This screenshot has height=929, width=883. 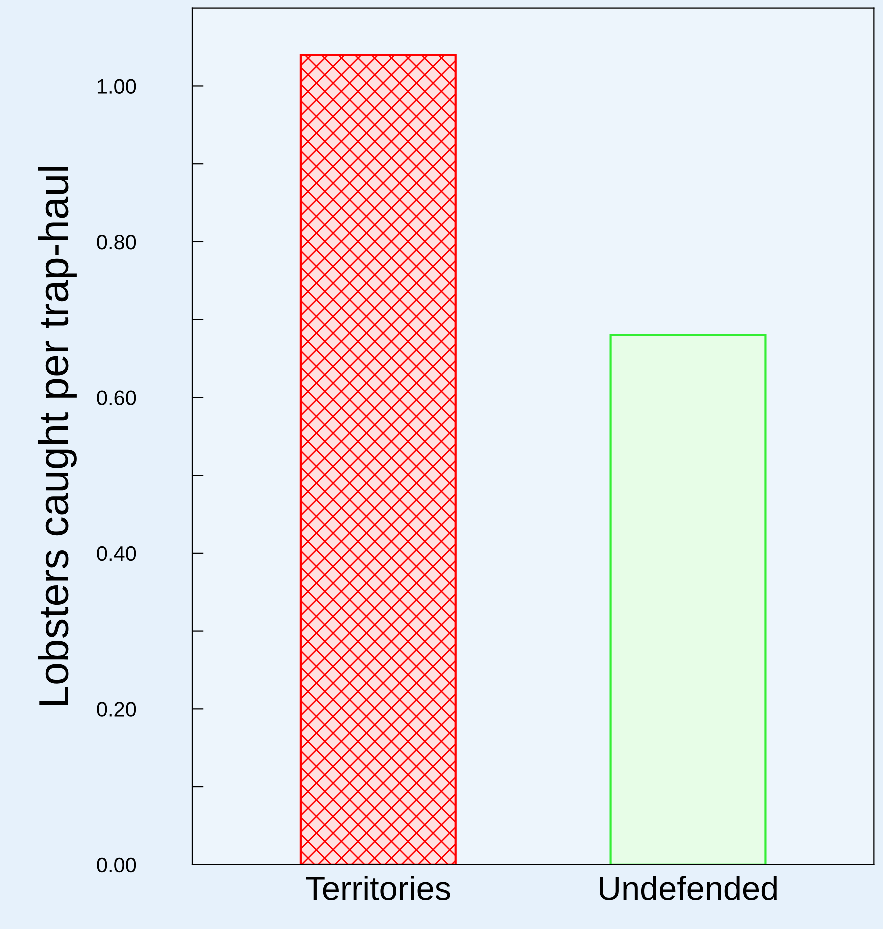 What do you see at coordinates (688, 888) in the screenshot?
I see `x-tick-label: Undefended` at bounding box center [688, 888].